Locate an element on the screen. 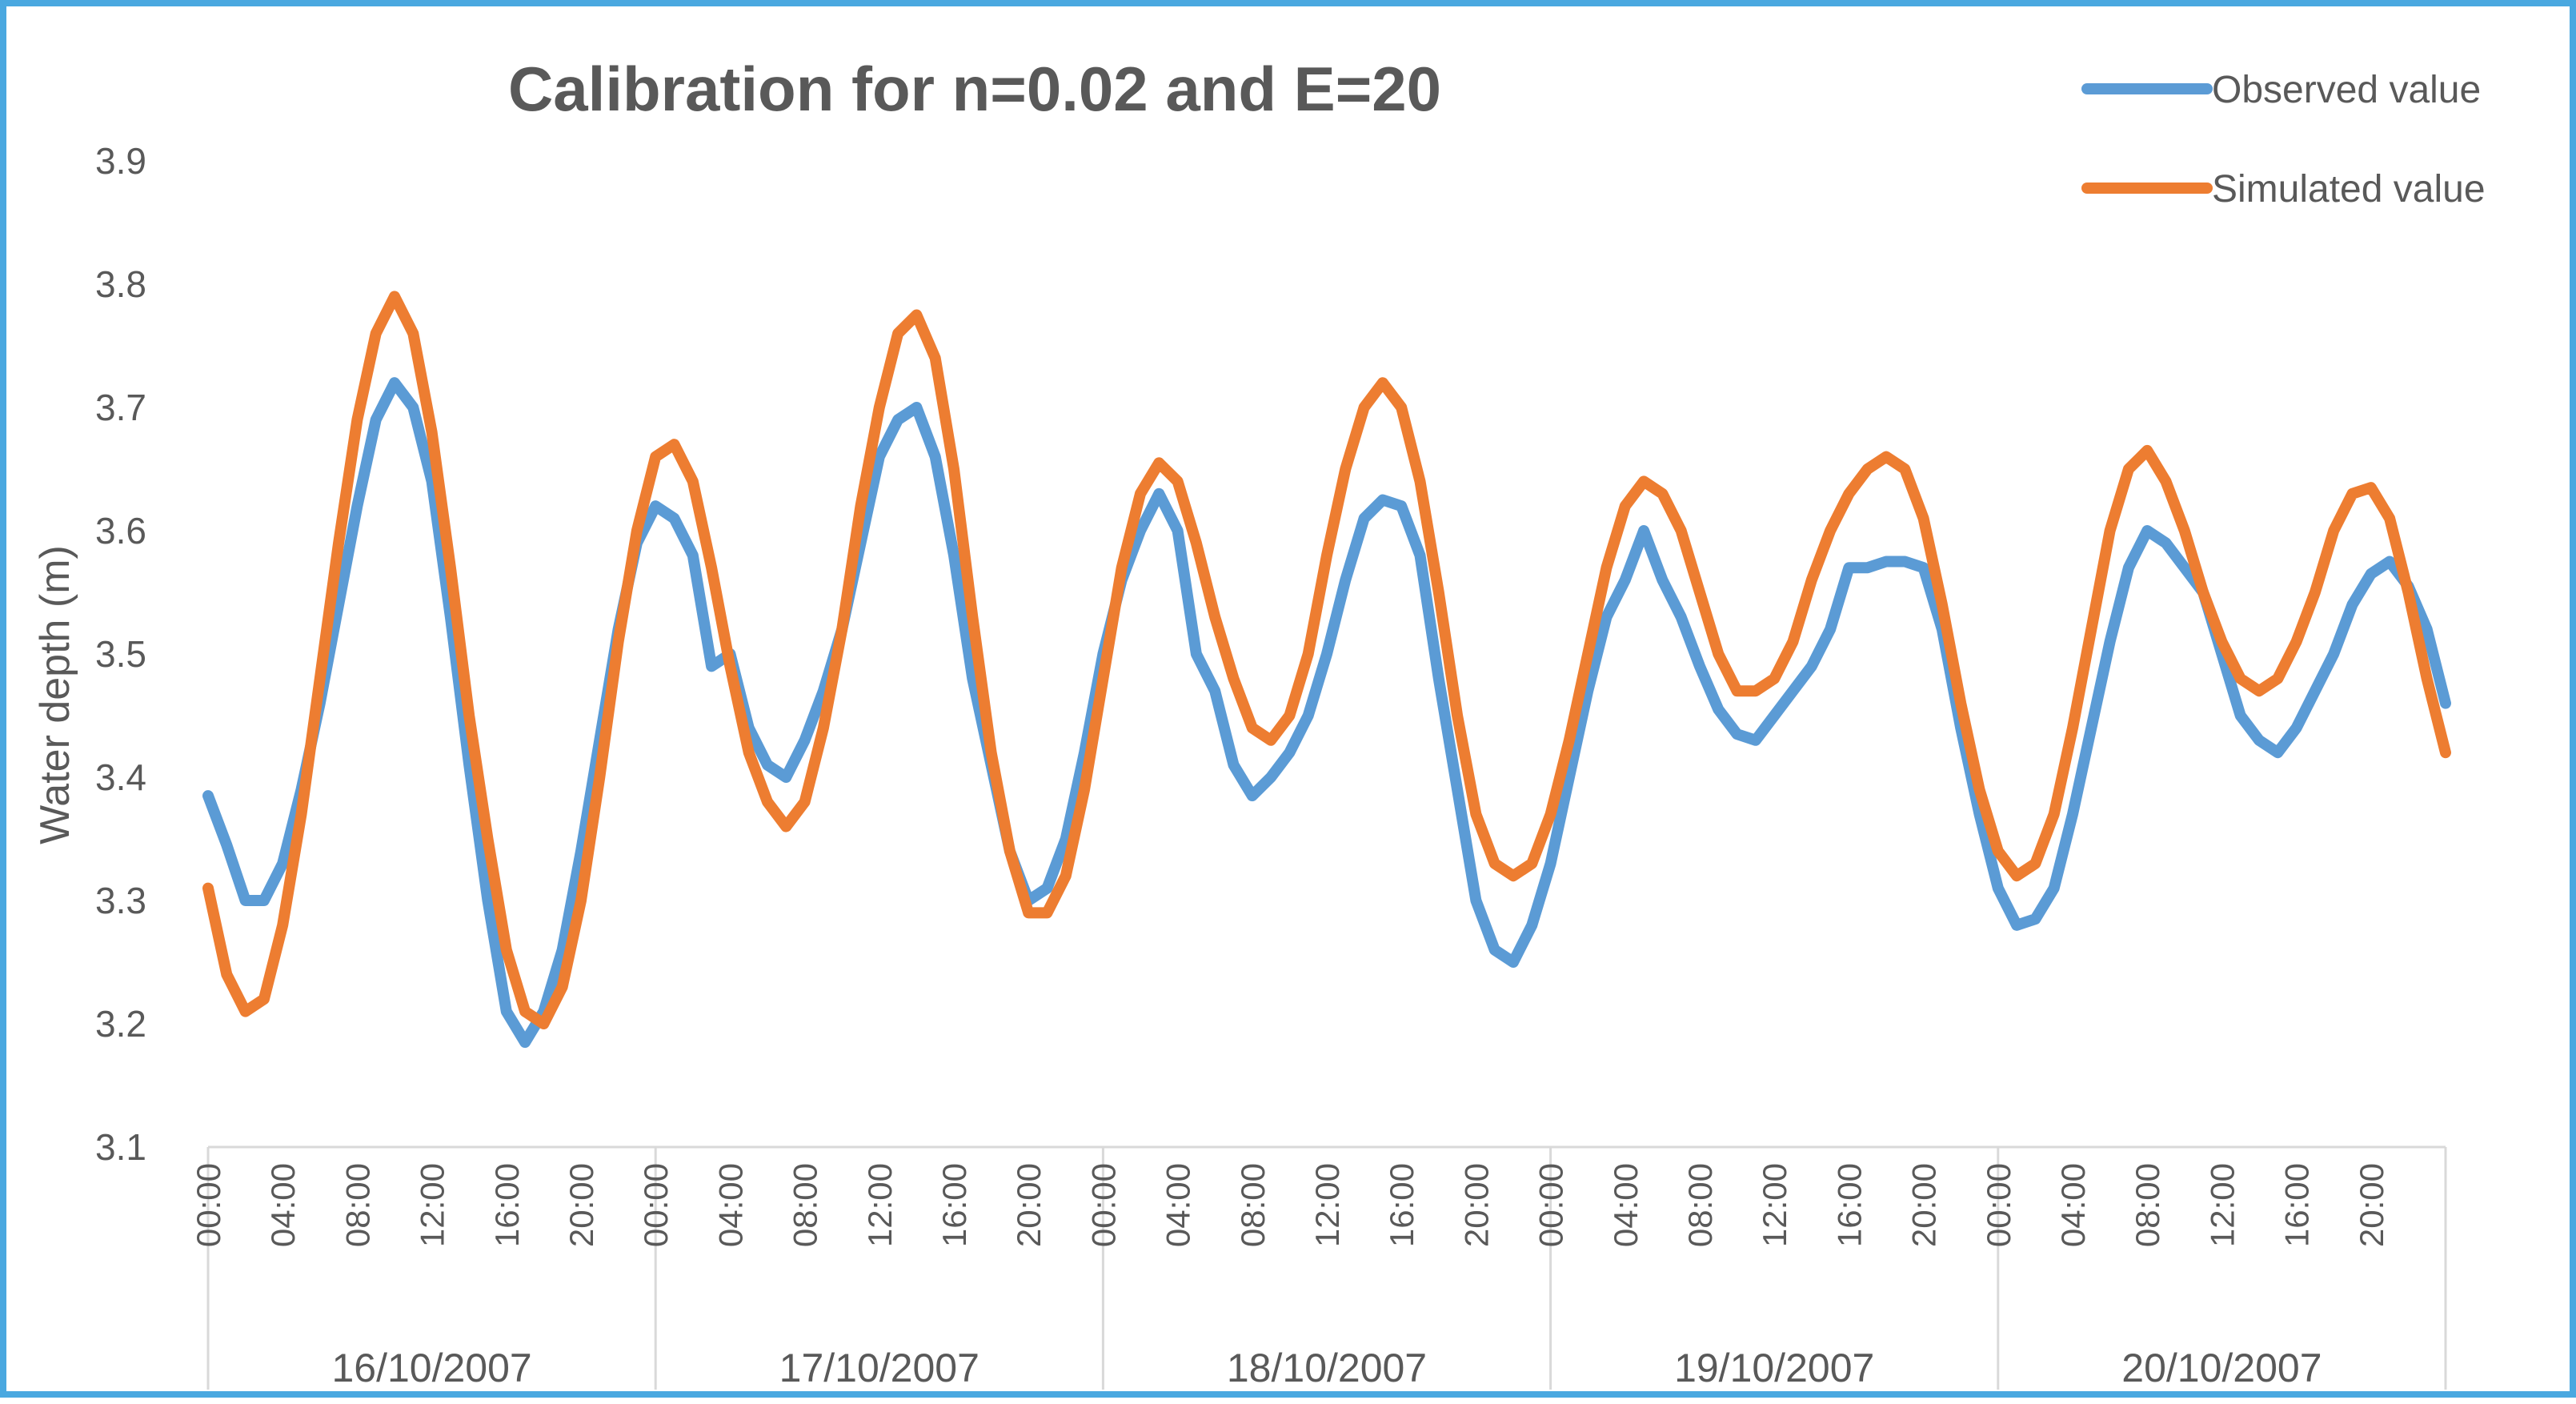 The image size is (2576, 1404). date-label: 18/10/2007 is located at coordinates (1327, 1368).